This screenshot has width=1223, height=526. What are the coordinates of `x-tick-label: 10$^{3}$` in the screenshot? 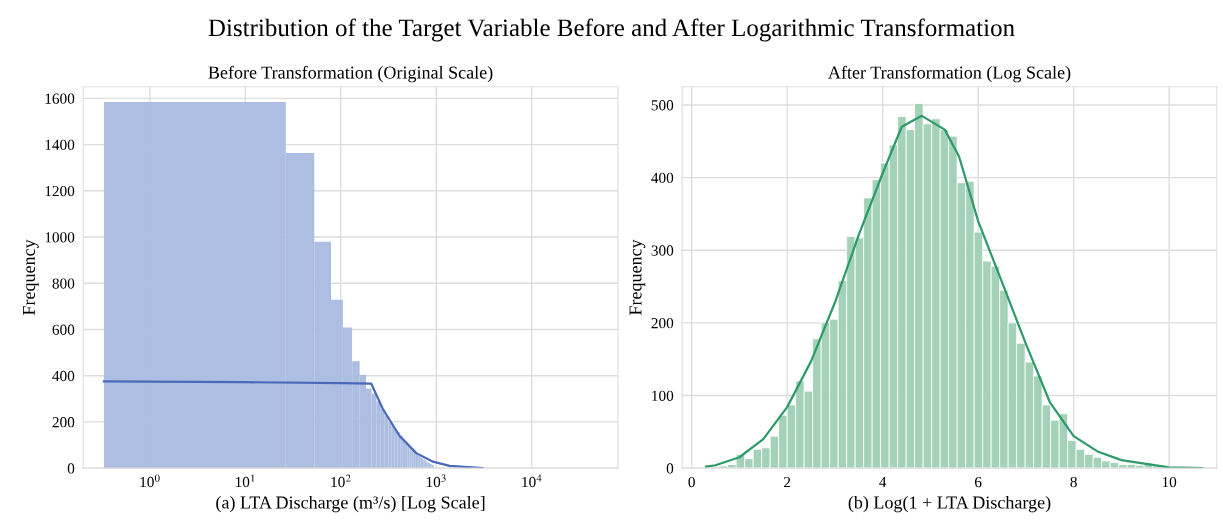 It's located at (436, 481).